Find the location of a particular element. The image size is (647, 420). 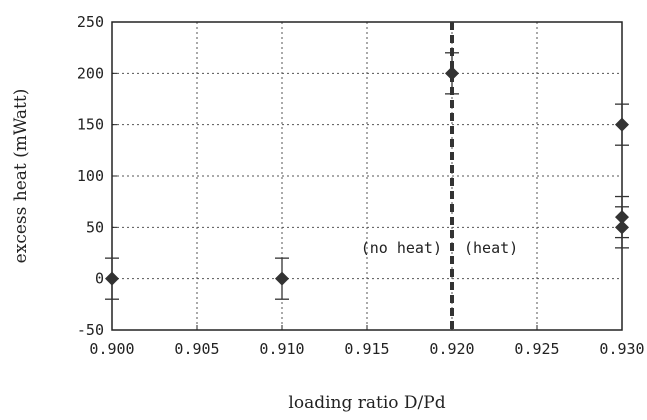

x-tick-label: 0.900 is located at coordinates (111, 349).